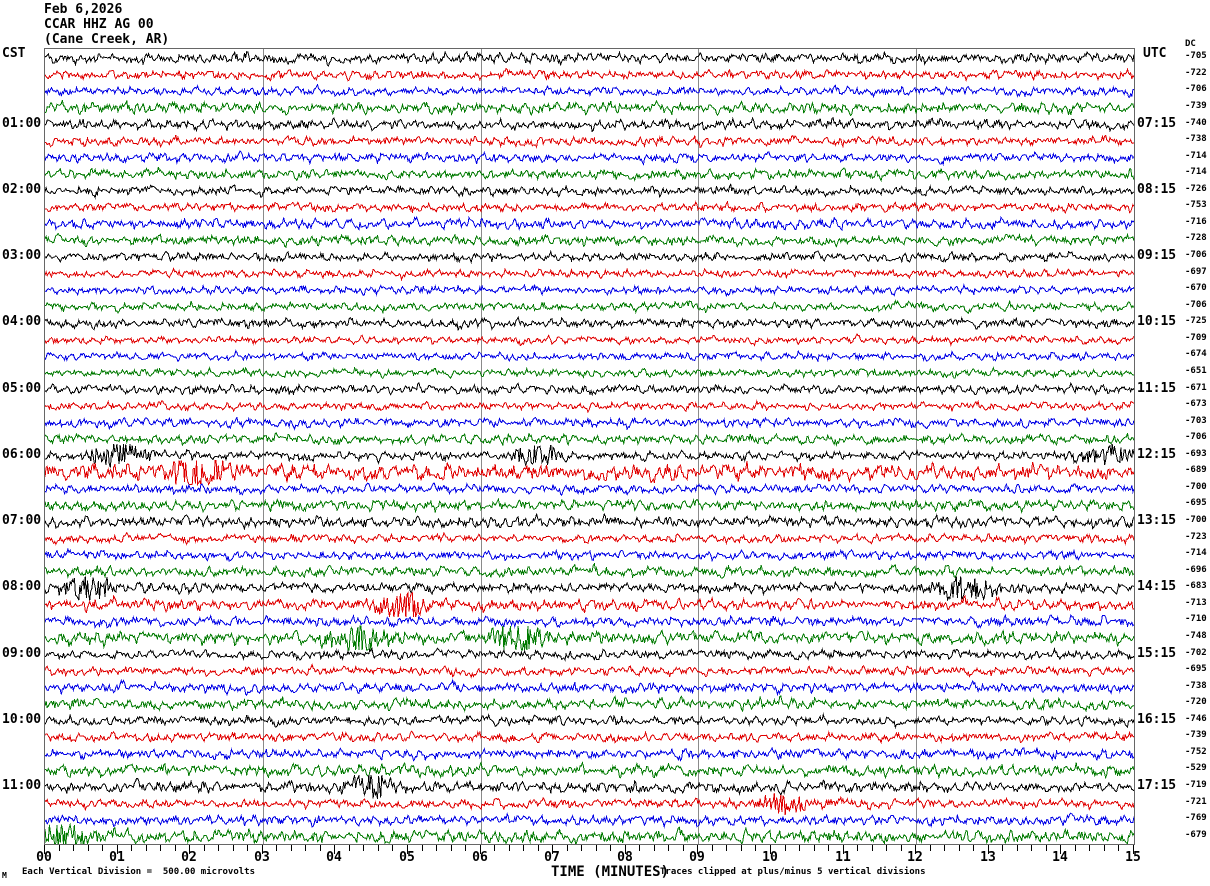  What do you see at coordinates (1157, 521) in the screenshot?
I see `utc-time-label-13-15: 13:15` at bounding box center [1157, 521].